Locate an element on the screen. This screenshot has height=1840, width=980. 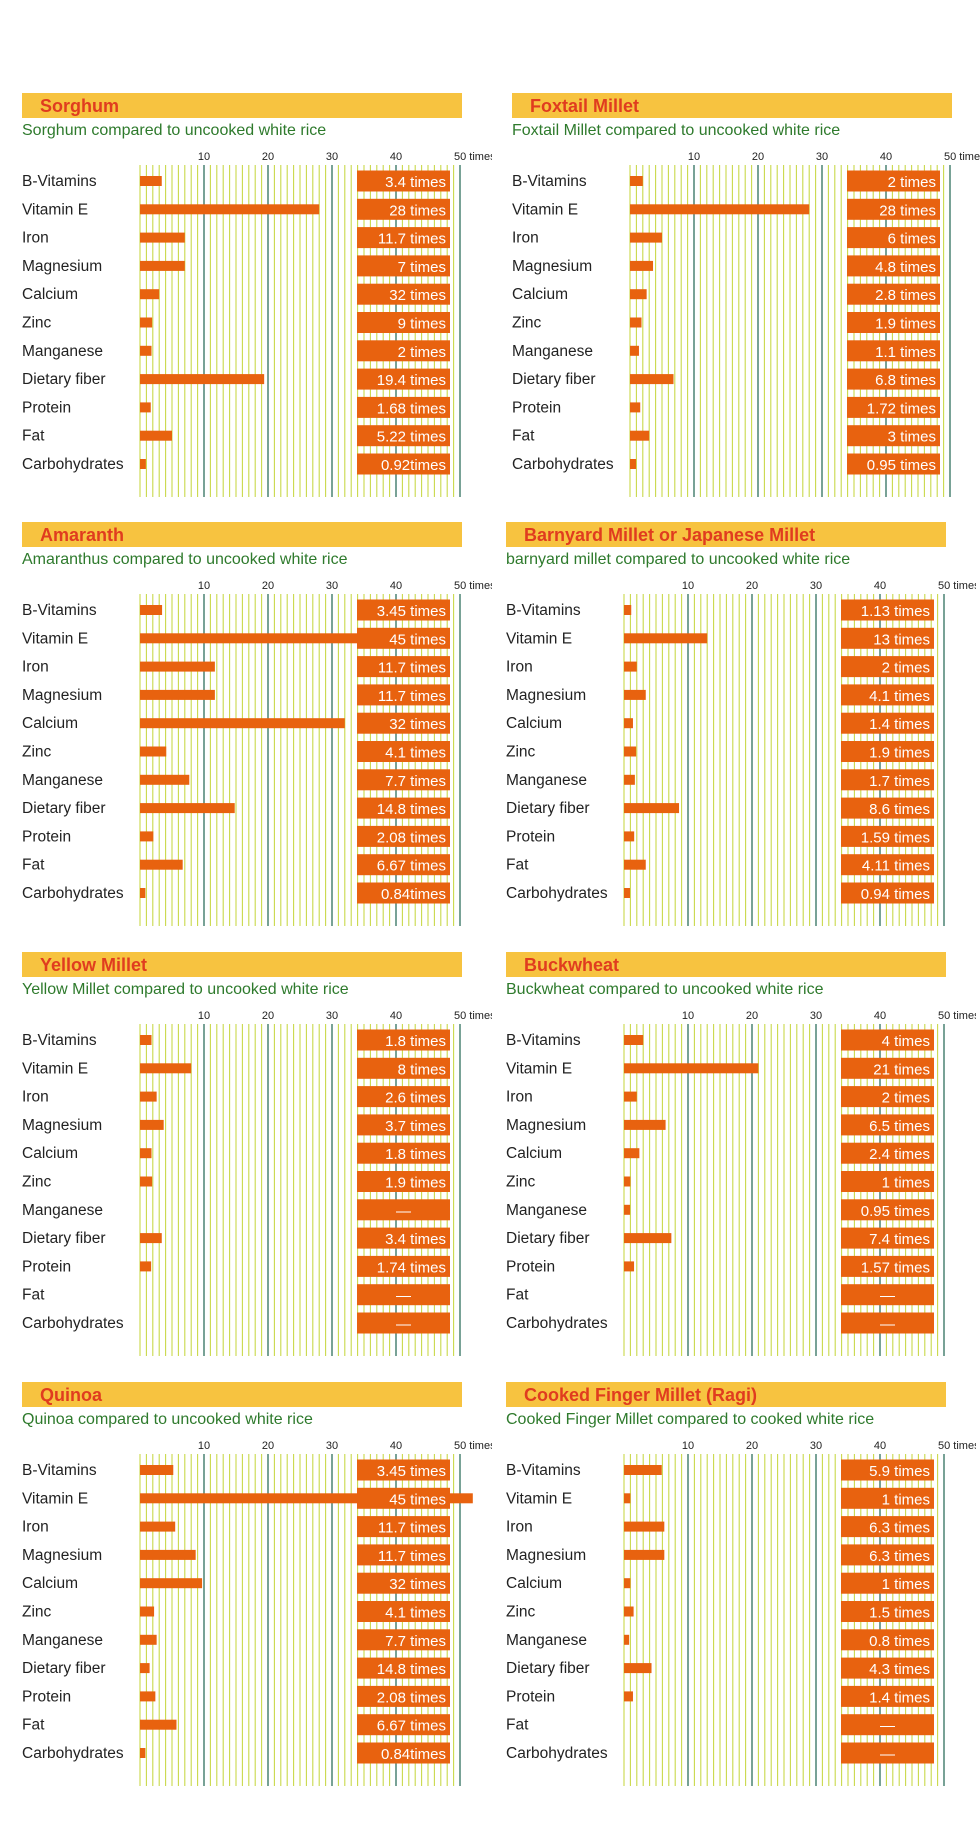
value-label: 21 times is located at coordinates (901, 1069).